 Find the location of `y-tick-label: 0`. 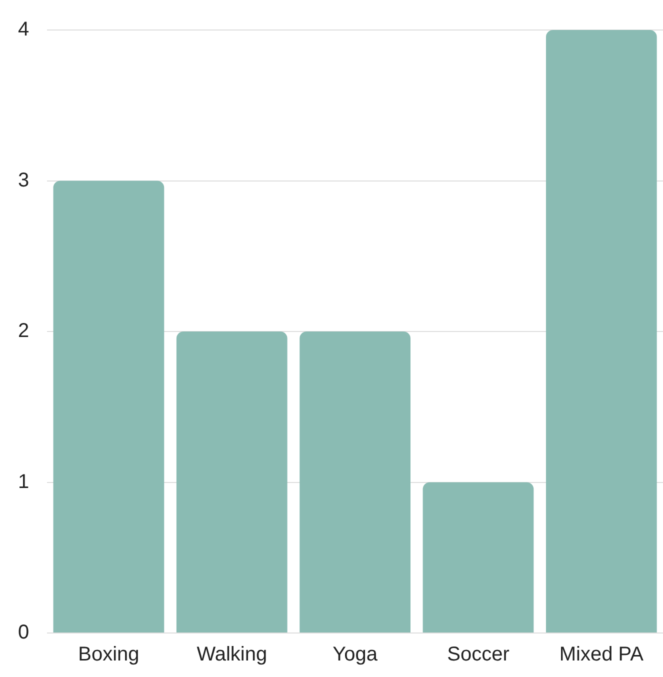

y-tick-label: 0 is located at coordinates (24, 633).